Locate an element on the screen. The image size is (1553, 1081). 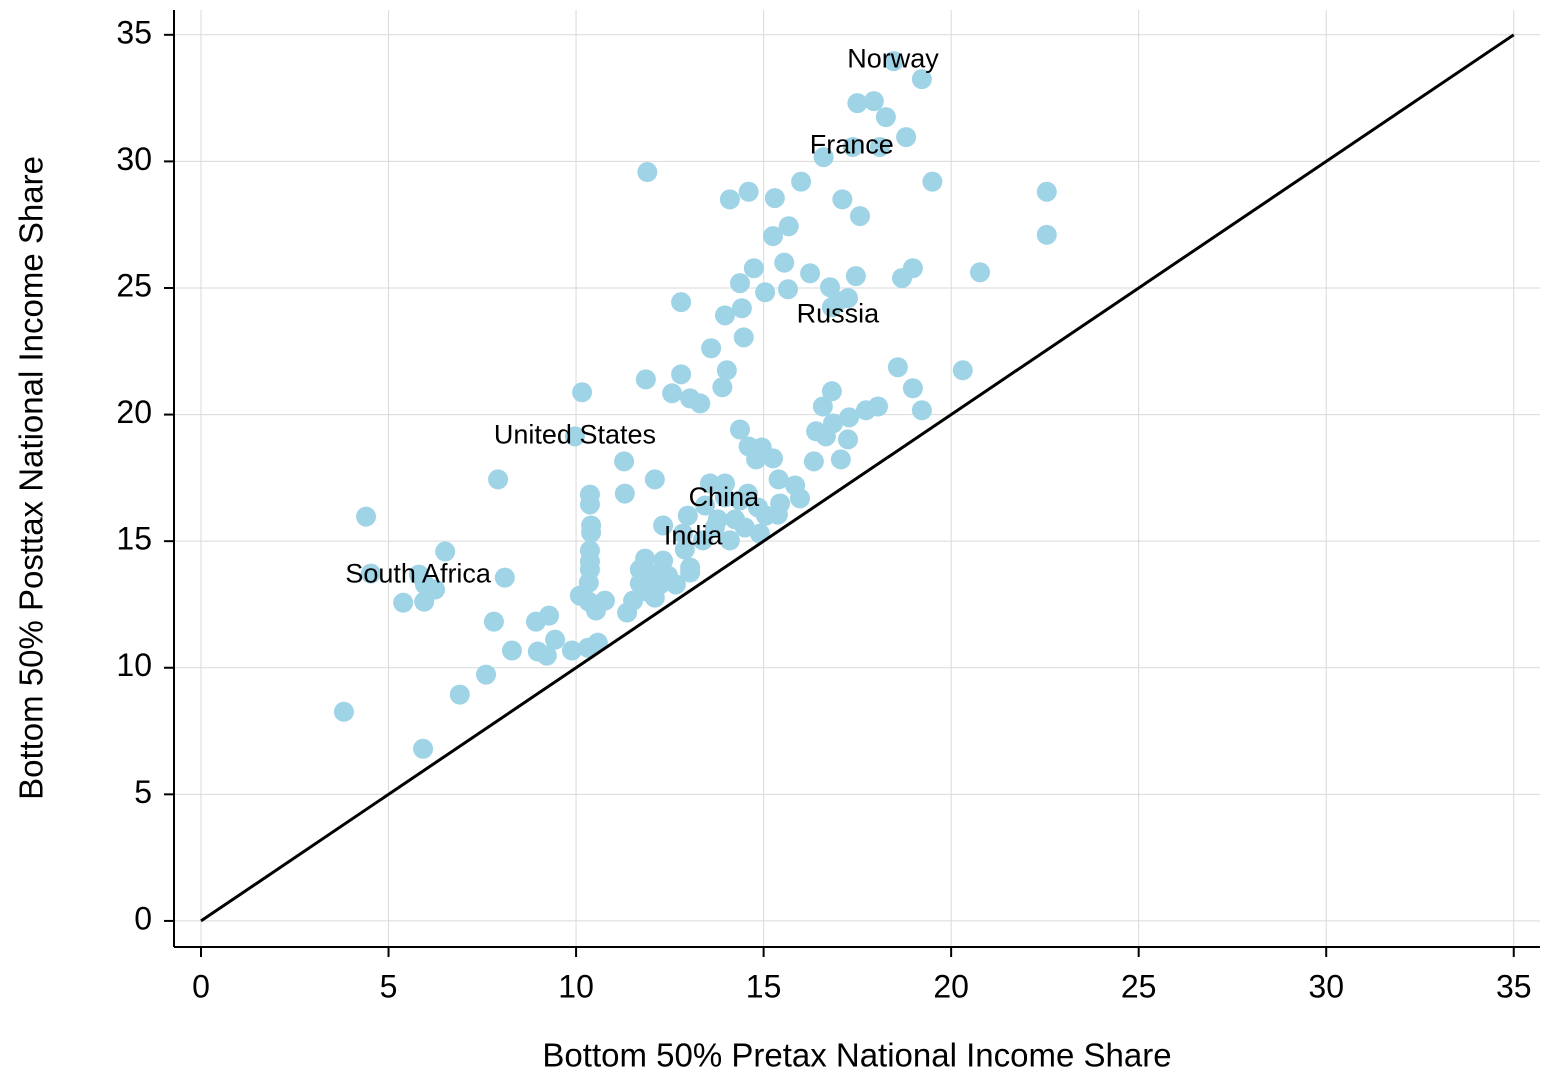
annotation: Russia is located at coordinates (839, 314).